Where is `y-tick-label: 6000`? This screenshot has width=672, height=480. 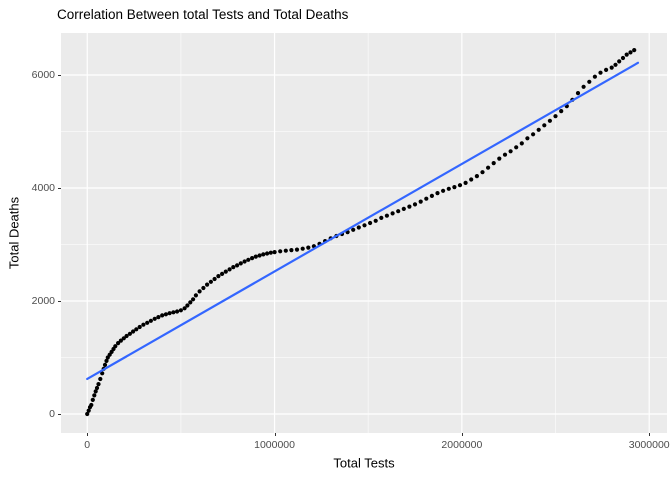 y-tick-label: 6000 is located at coordinates (43, 74).